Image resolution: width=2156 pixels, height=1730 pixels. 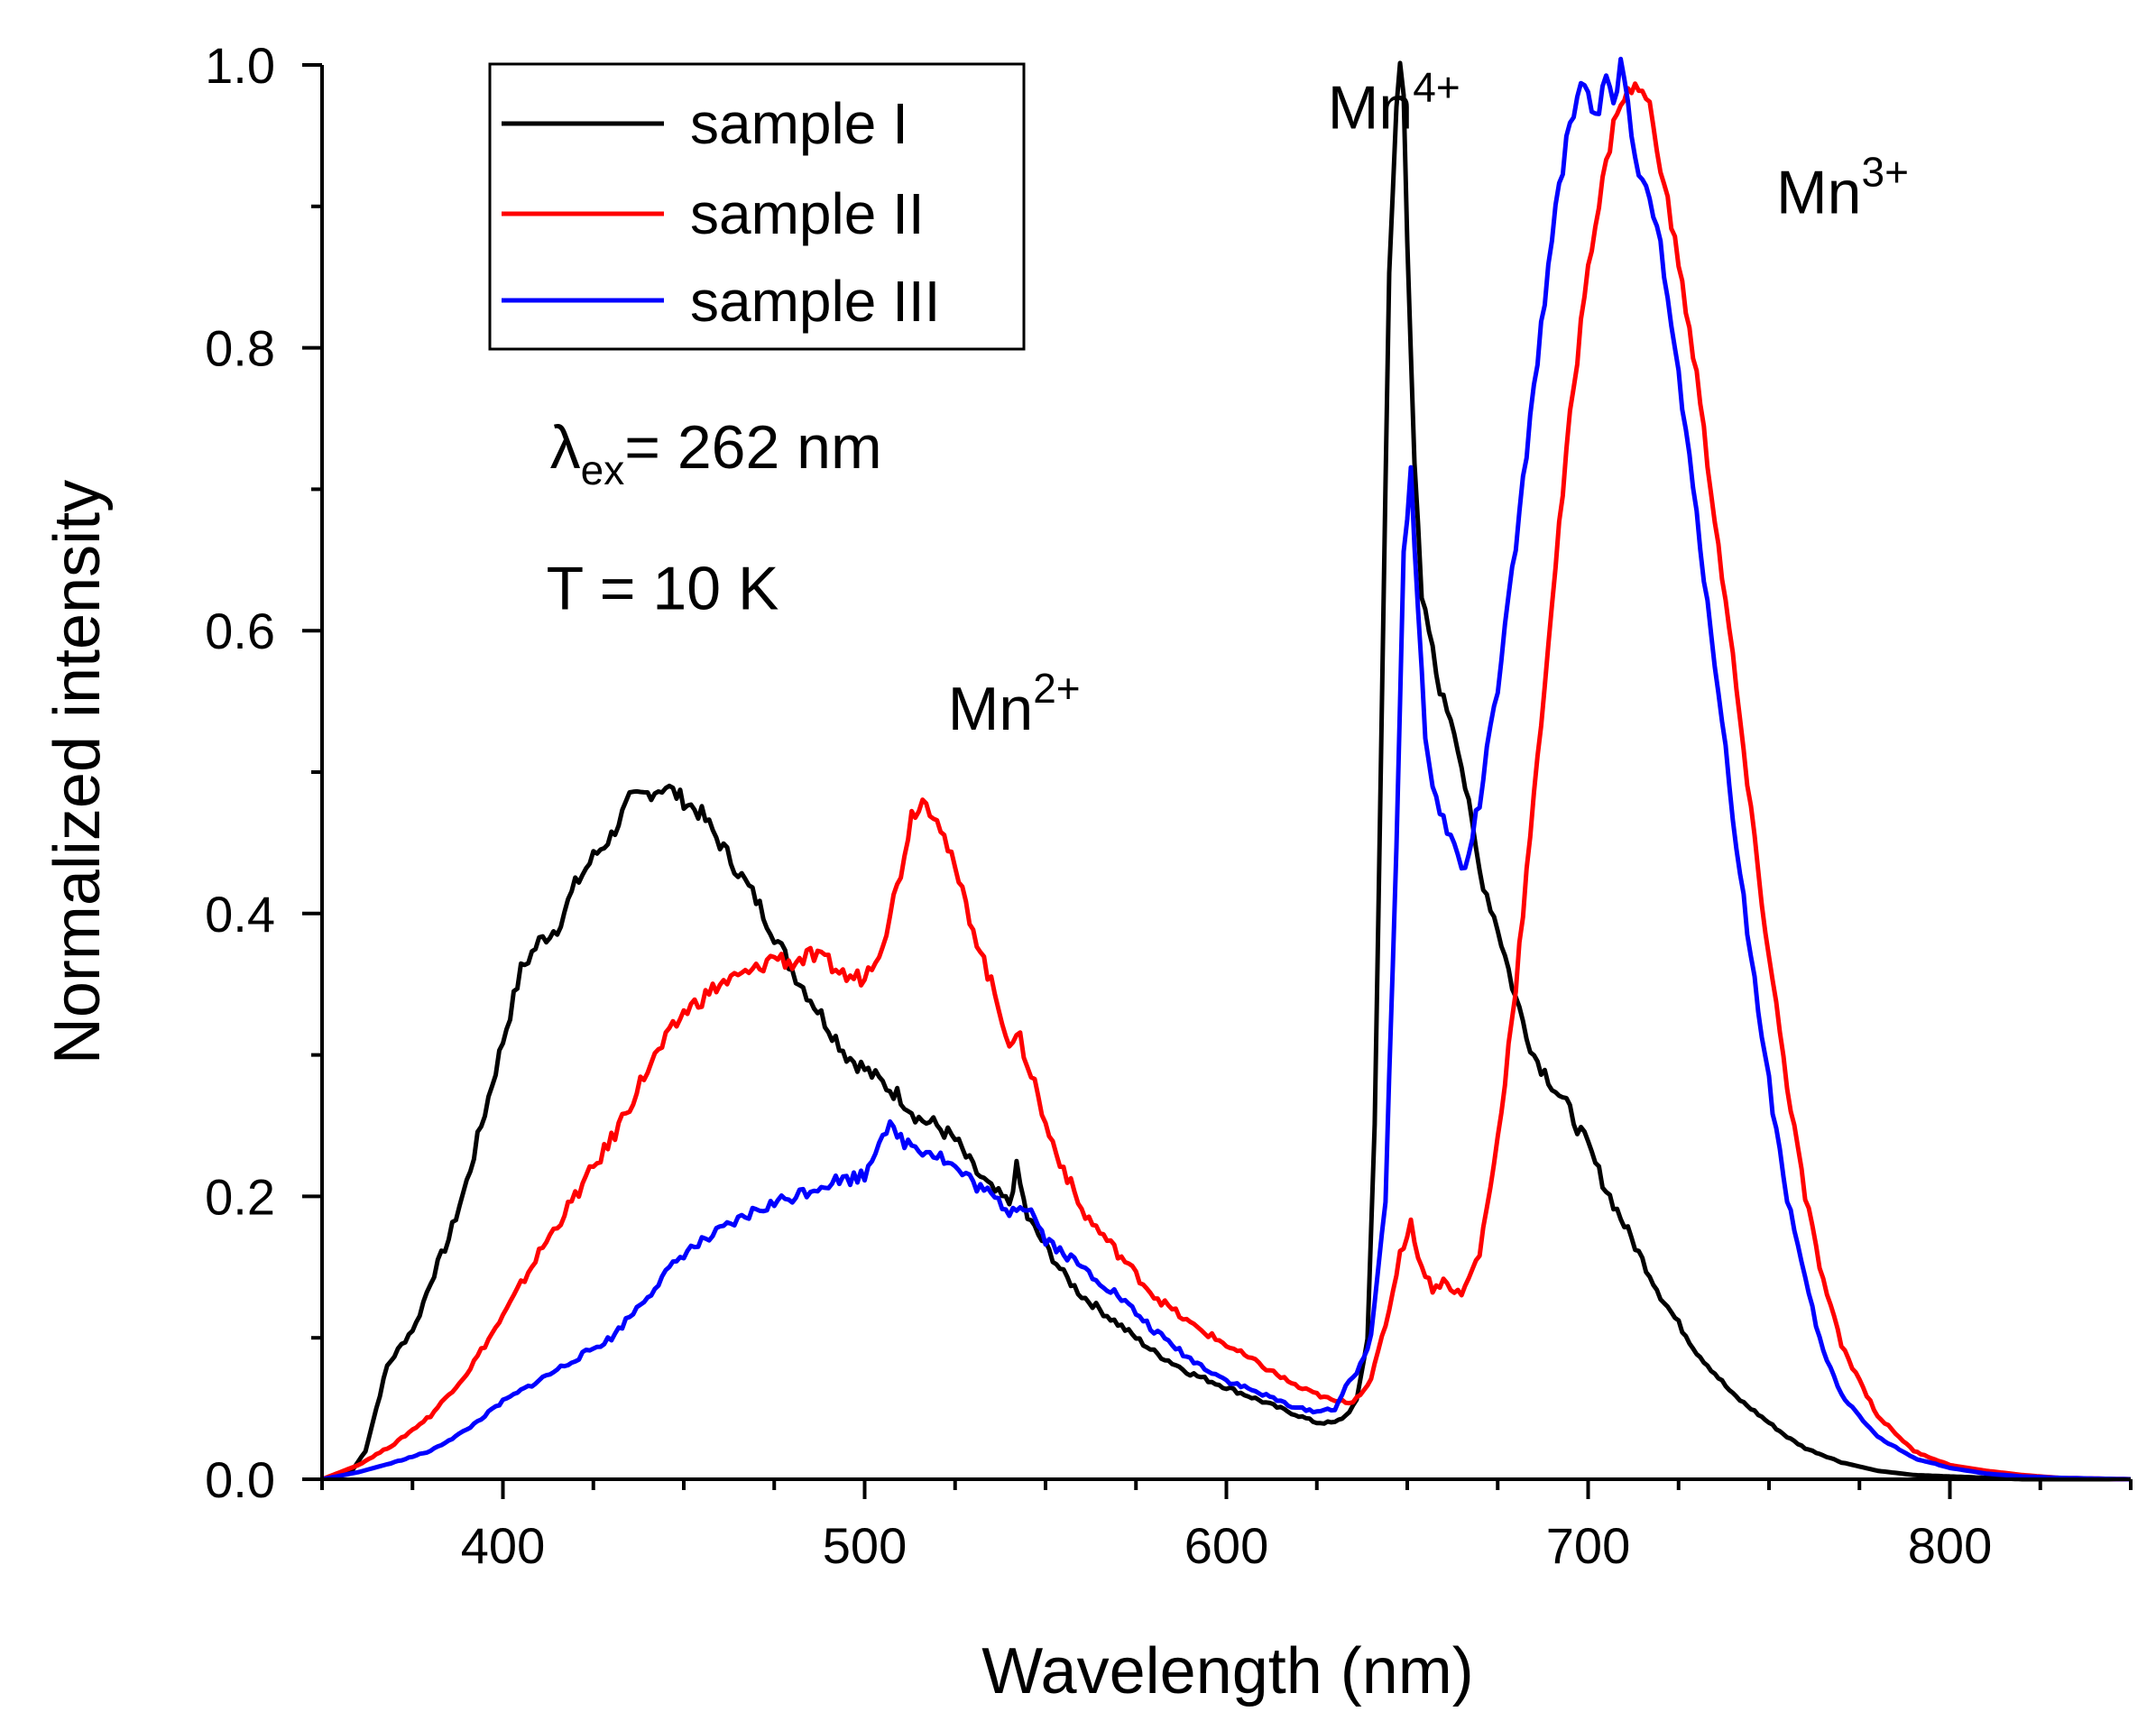 I want to click on y-axis-label: Normalized intensity, so click(x=77, y=772).